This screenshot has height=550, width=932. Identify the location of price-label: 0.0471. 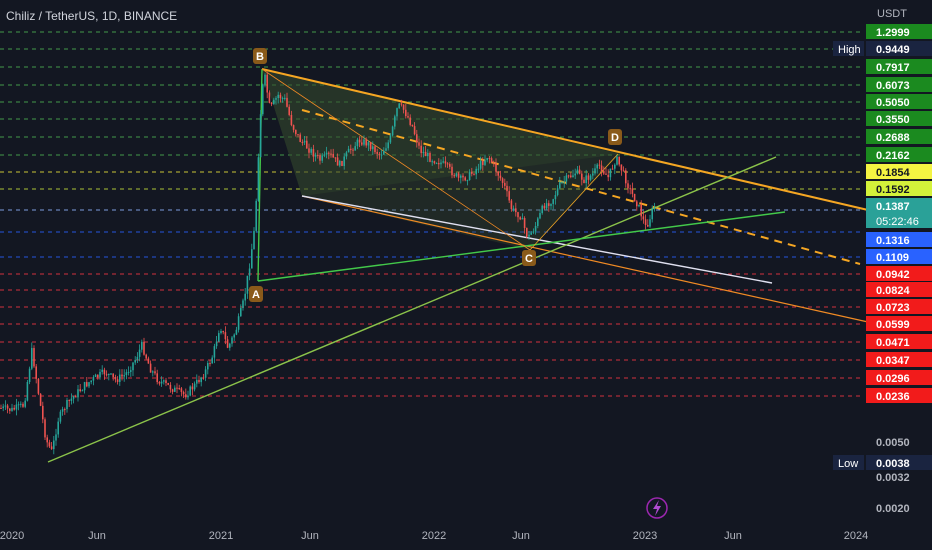
(893, 343).